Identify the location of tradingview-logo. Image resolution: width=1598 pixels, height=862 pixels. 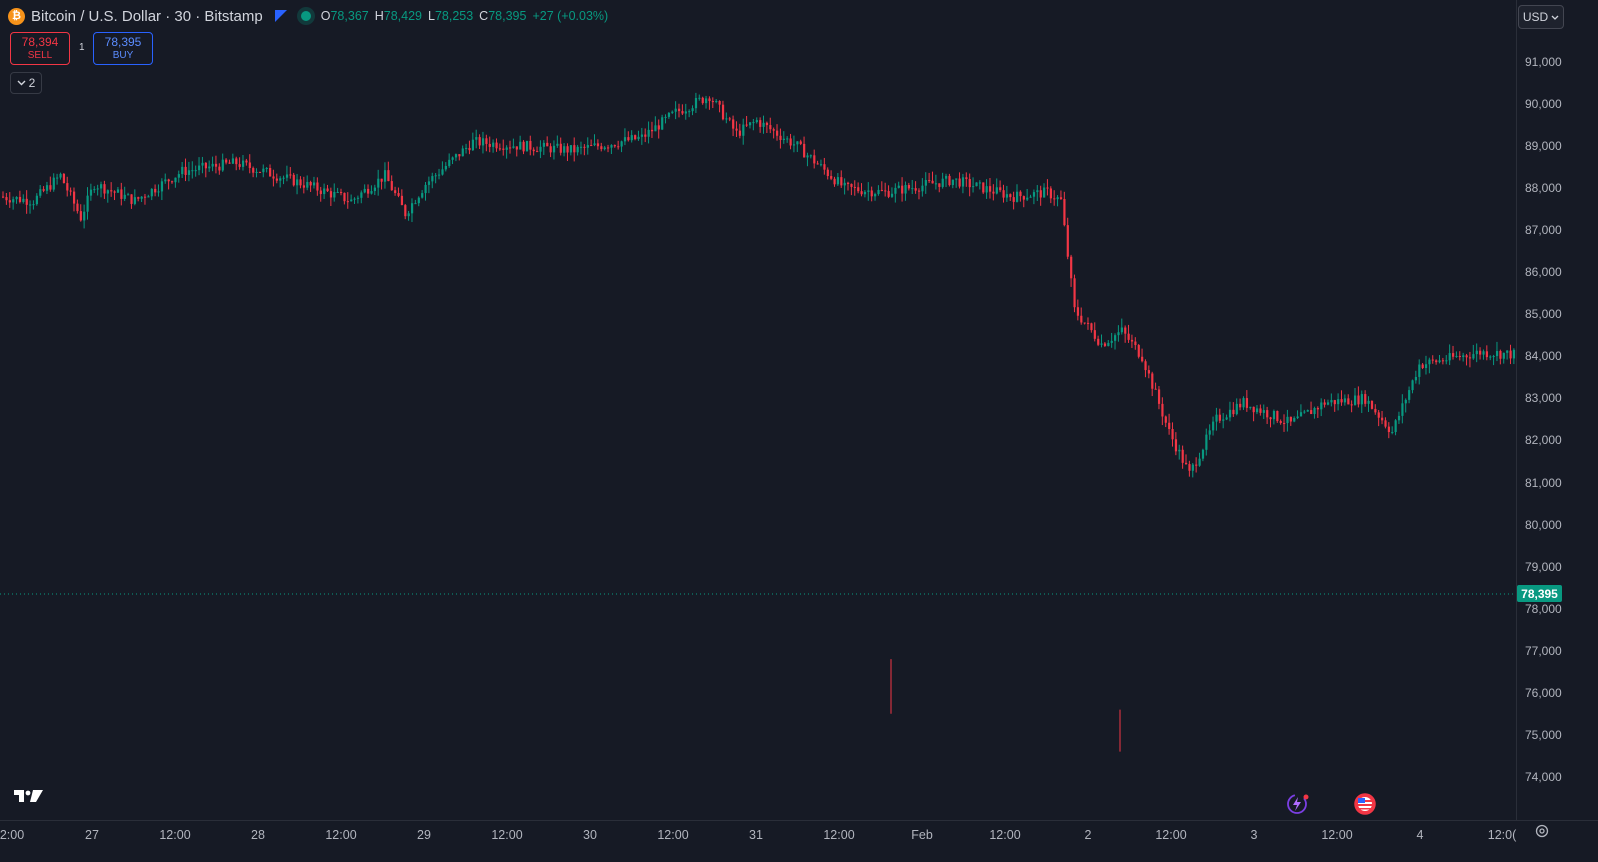
(29, 796).